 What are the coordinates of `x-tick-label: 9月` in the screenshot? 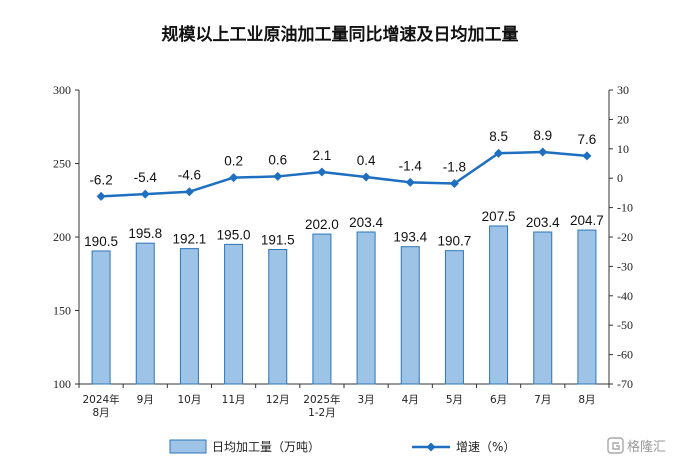 It's located at (145, 400).